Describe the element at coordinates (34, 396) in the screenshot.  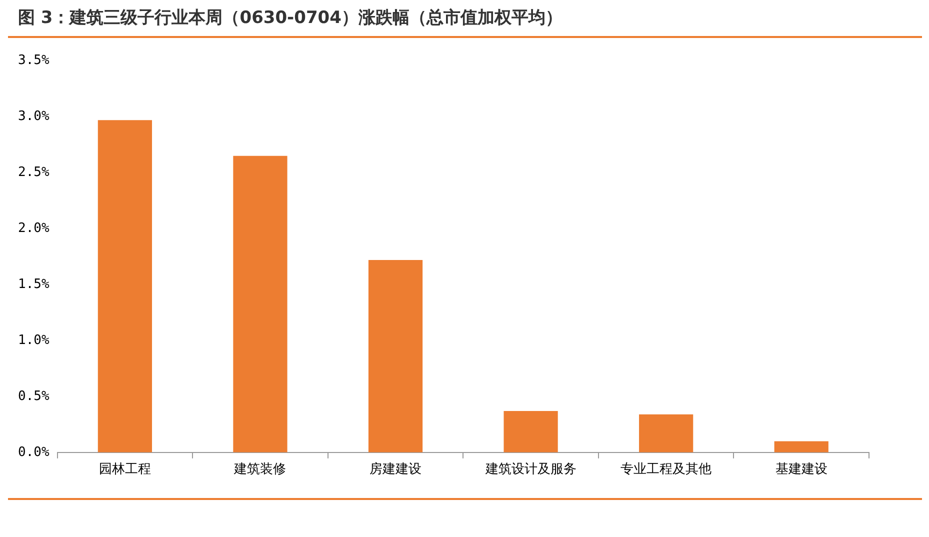
I see `y-tick-label: 0.5%` at that location.